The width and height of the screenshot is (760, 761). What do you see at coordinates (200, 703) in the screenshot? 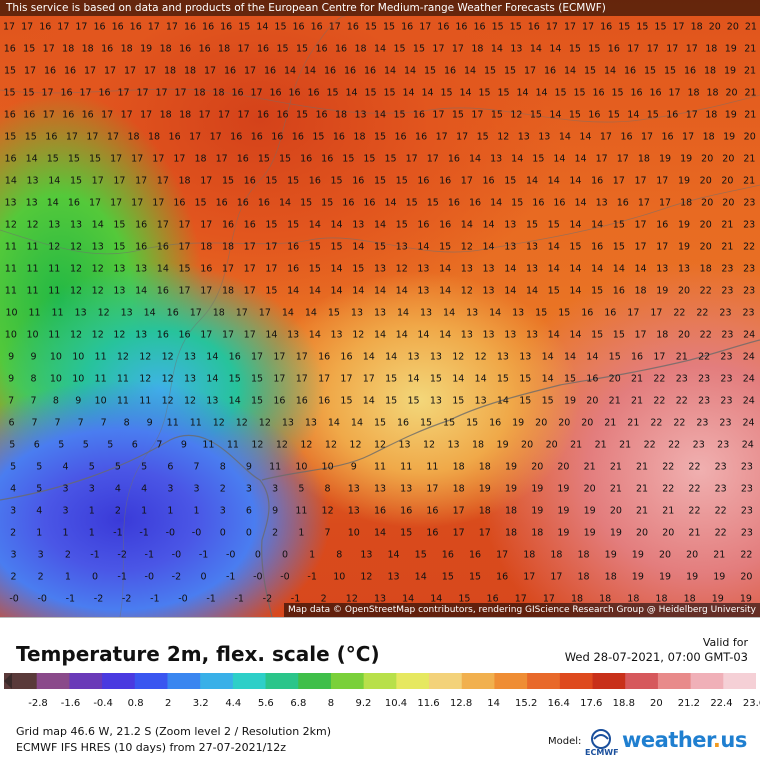
I see `scale-tick-label: 3.2` at bounding box center [200, 703].